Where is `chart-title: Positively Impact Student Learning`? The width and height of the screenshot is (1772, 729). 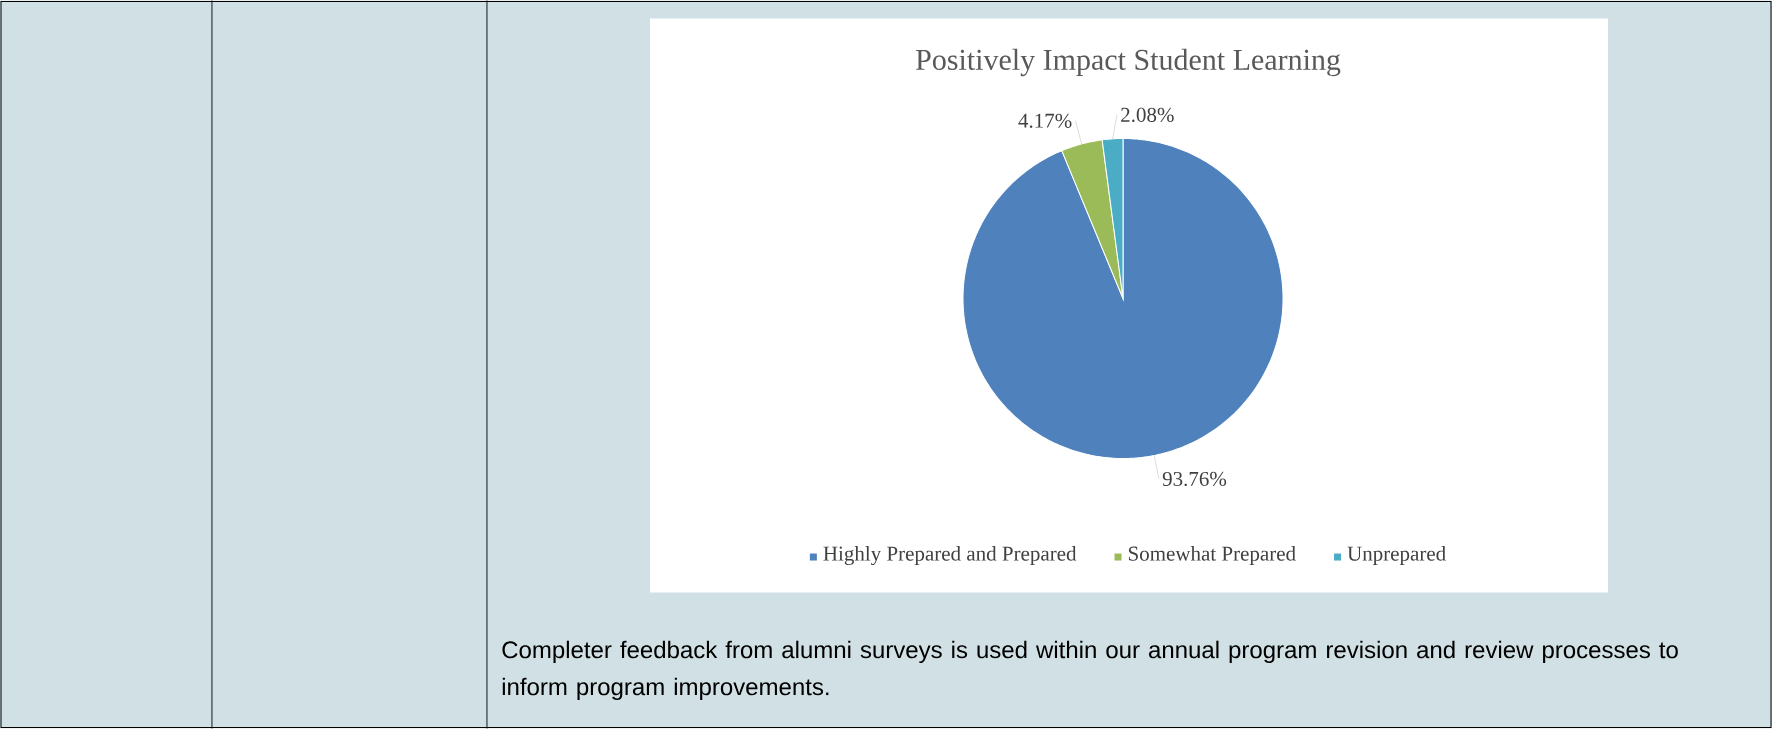 chart-title: Positively Impact Student Learning is located at coordinates (1128, 62).